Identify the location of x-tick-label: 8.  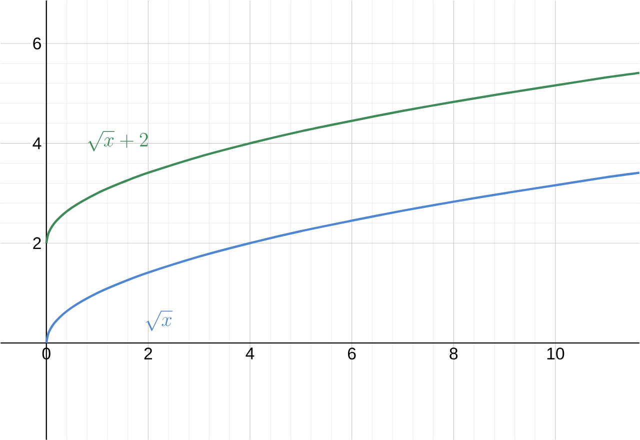
(454, 353).